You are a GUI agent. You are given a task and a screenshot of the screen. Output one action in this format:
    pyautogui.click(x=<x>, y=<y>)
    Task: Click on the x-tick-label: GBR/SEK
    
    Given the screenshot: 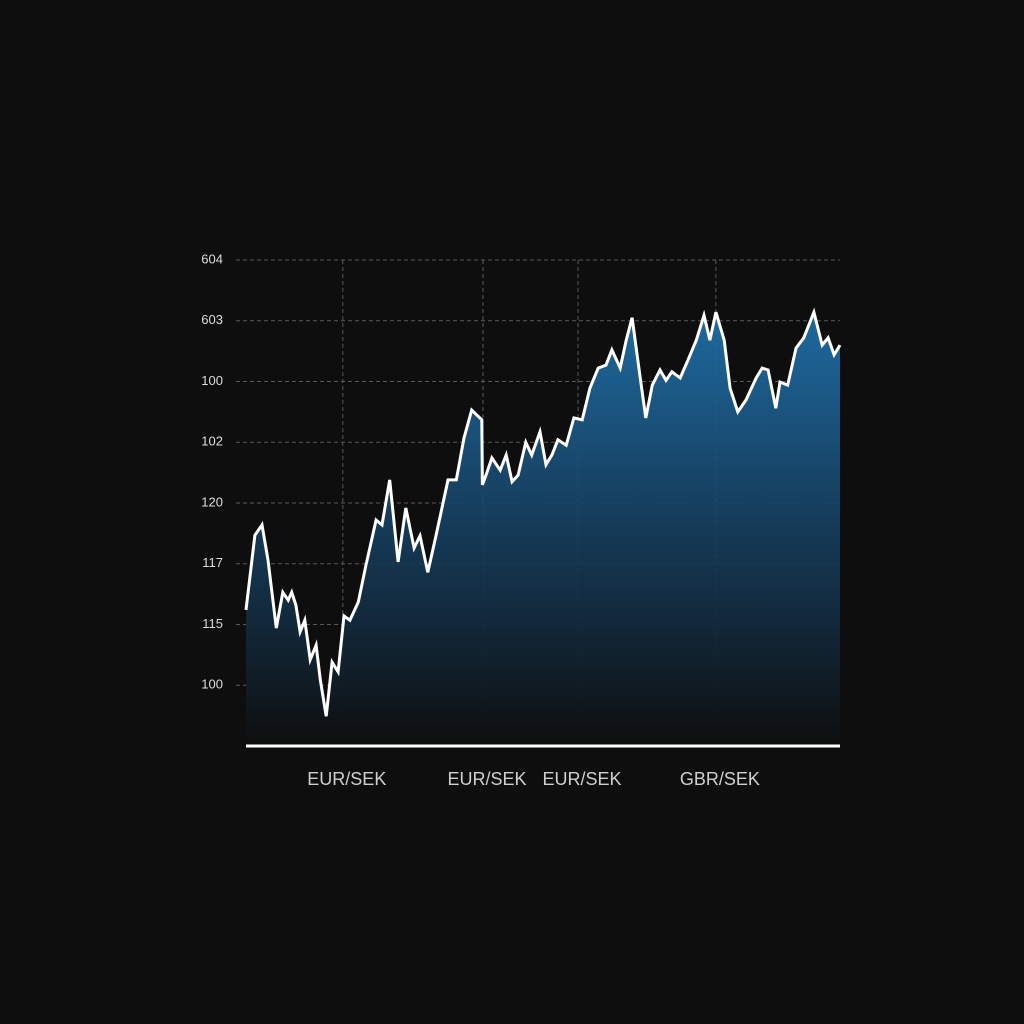 What is the action you would take?
    pyautogui.click(x=720, y=779)
    